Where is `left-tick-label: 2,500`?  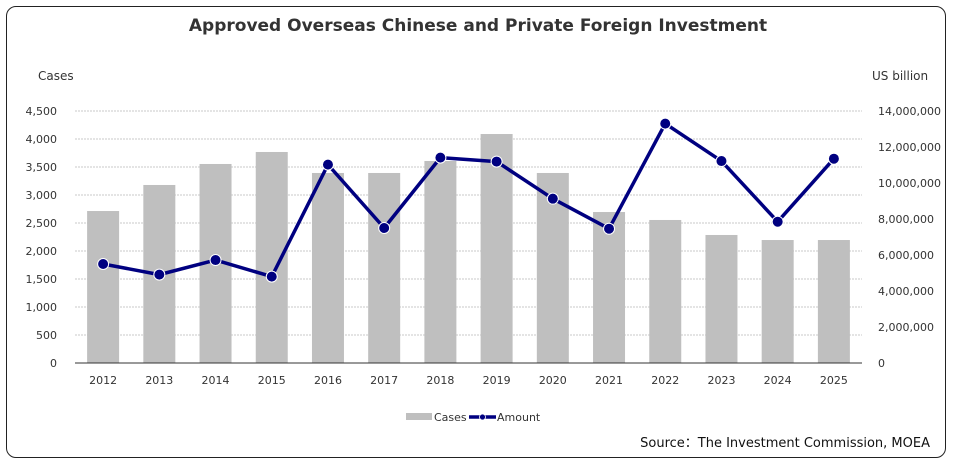 left-tick-label: 2,500 is located at coordinates (42, 223).